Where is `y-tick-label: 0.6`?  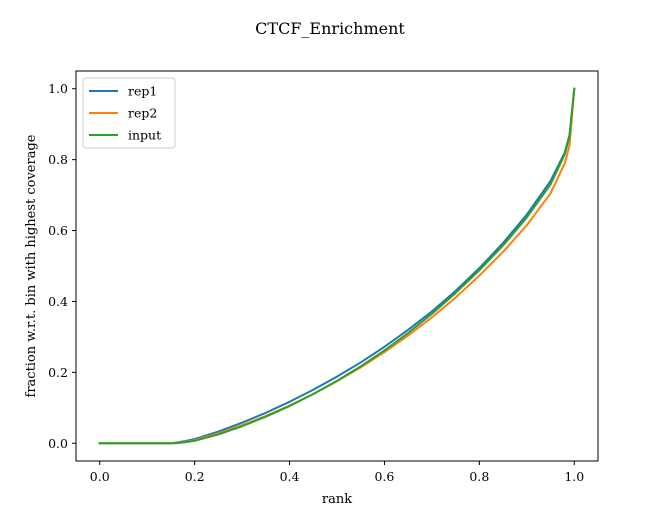 y-tick-label: 0.6 is located at coordinates (58, 230).